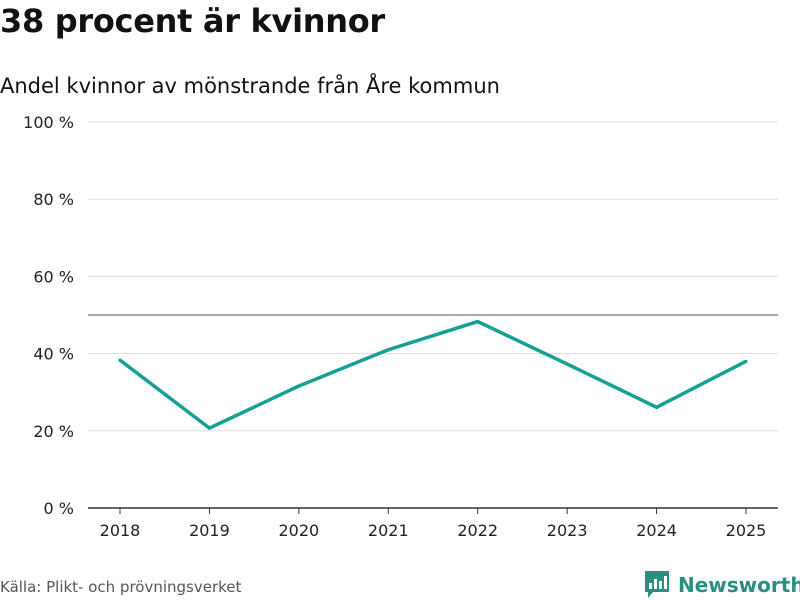 Image resolution: width=800 pixels, height=600 pixels. Describe the element at coordinates (192, 21) in the screenshot. I see `chart-title: 38 procent är kvinnor` at that location.